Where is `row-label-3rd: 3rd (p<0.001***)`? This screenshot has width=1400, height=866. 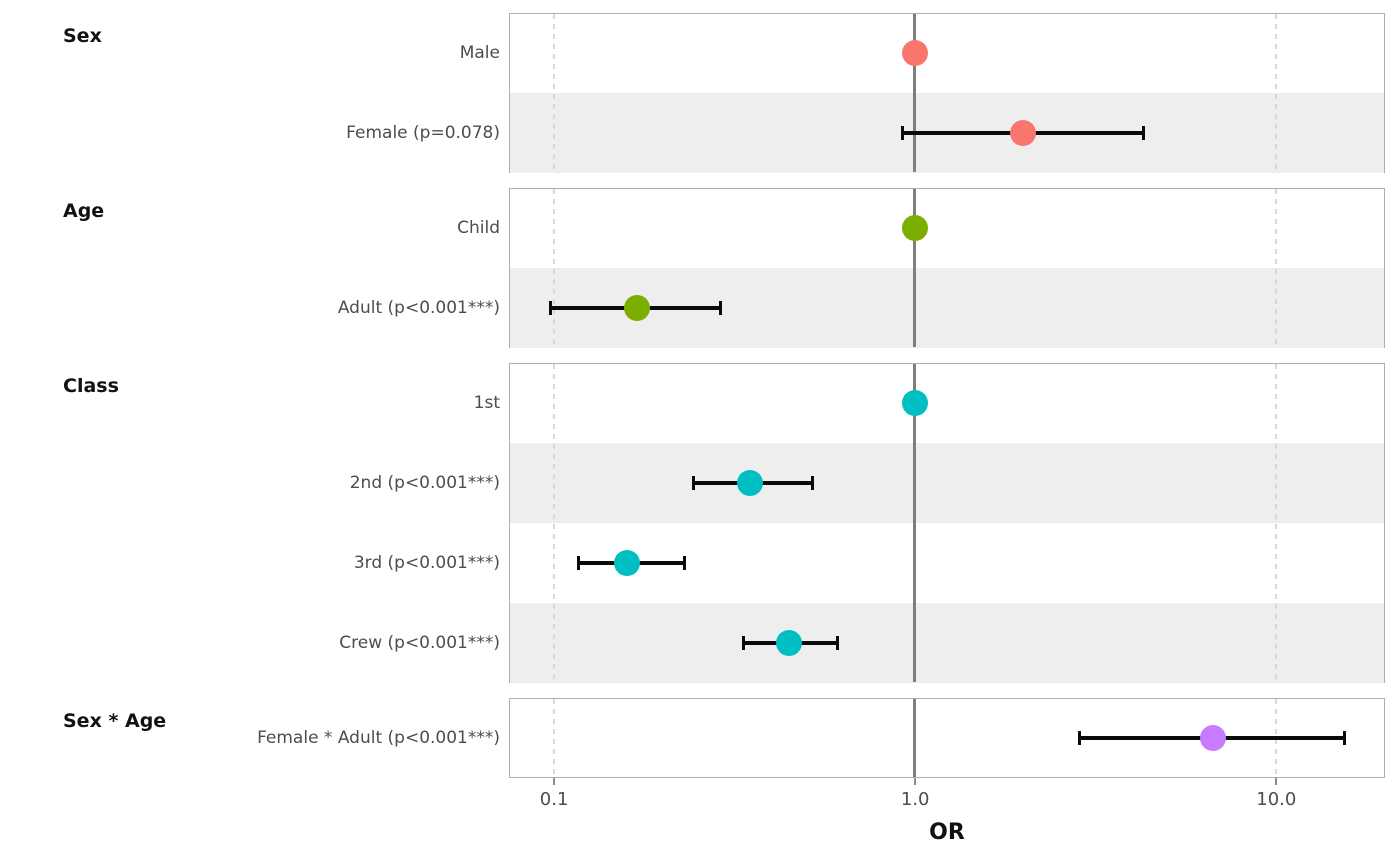 row-label-3rd: 3rd (p<0.001***) is located at coordinates (426, 563).